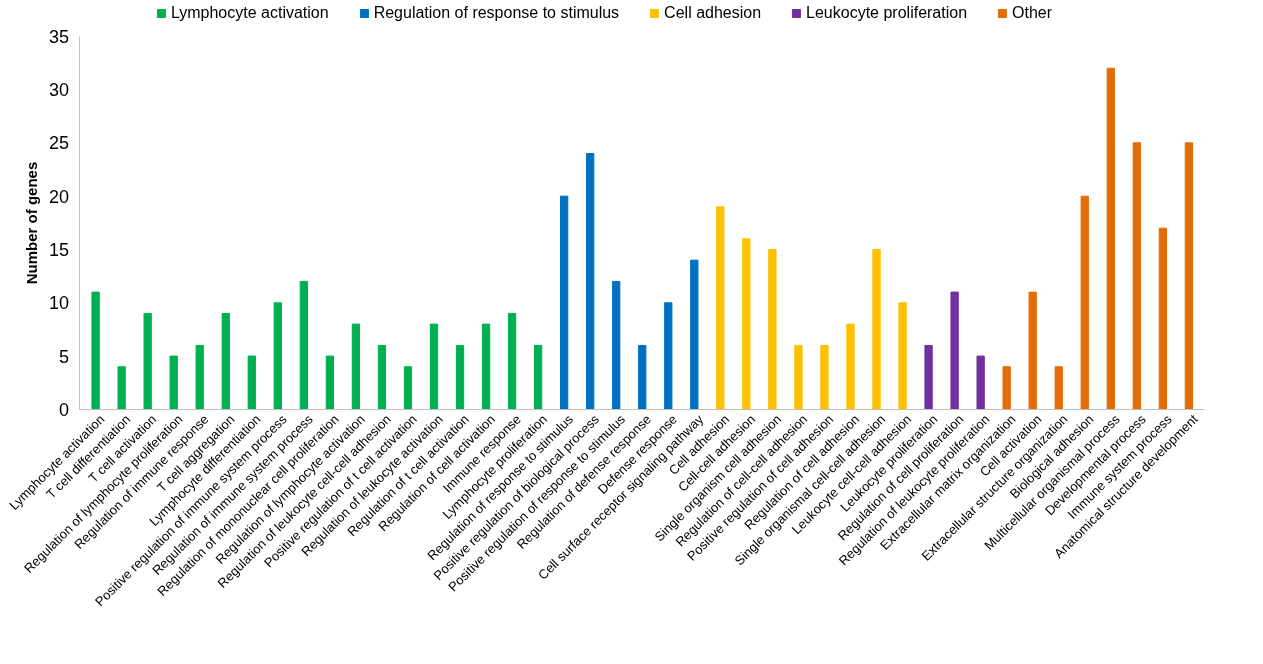 This screenshot has height=664, width=1263. What do you see at coordinates (58, 196) in the screenshot?
I see `y-tick-label: 20` at bounding box center [58, 196].